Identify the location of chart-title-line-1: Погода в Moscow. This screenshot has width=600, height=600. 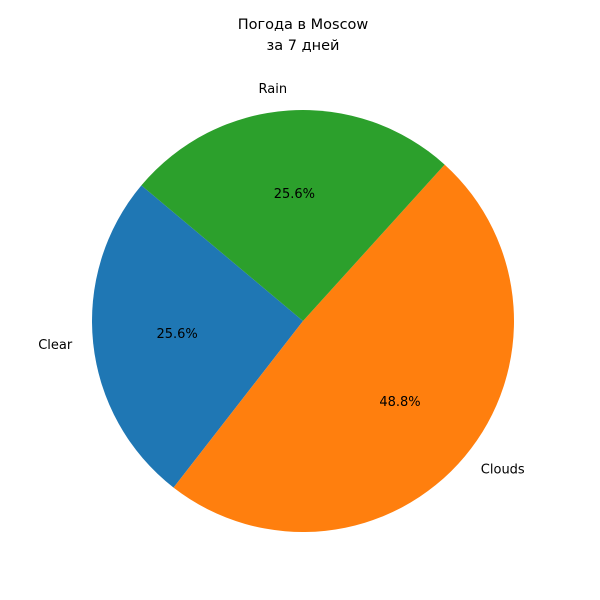
(303, 25).